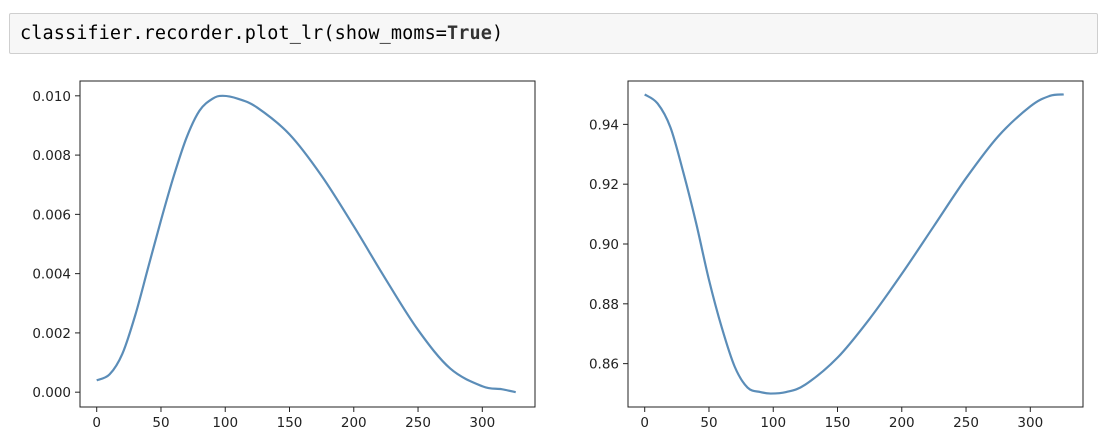 This screenshot has height=446, width=1100. Describe the element at coordinates (604, 185) in the screenshot. I see `y-tick-label: 0.92` at that location.